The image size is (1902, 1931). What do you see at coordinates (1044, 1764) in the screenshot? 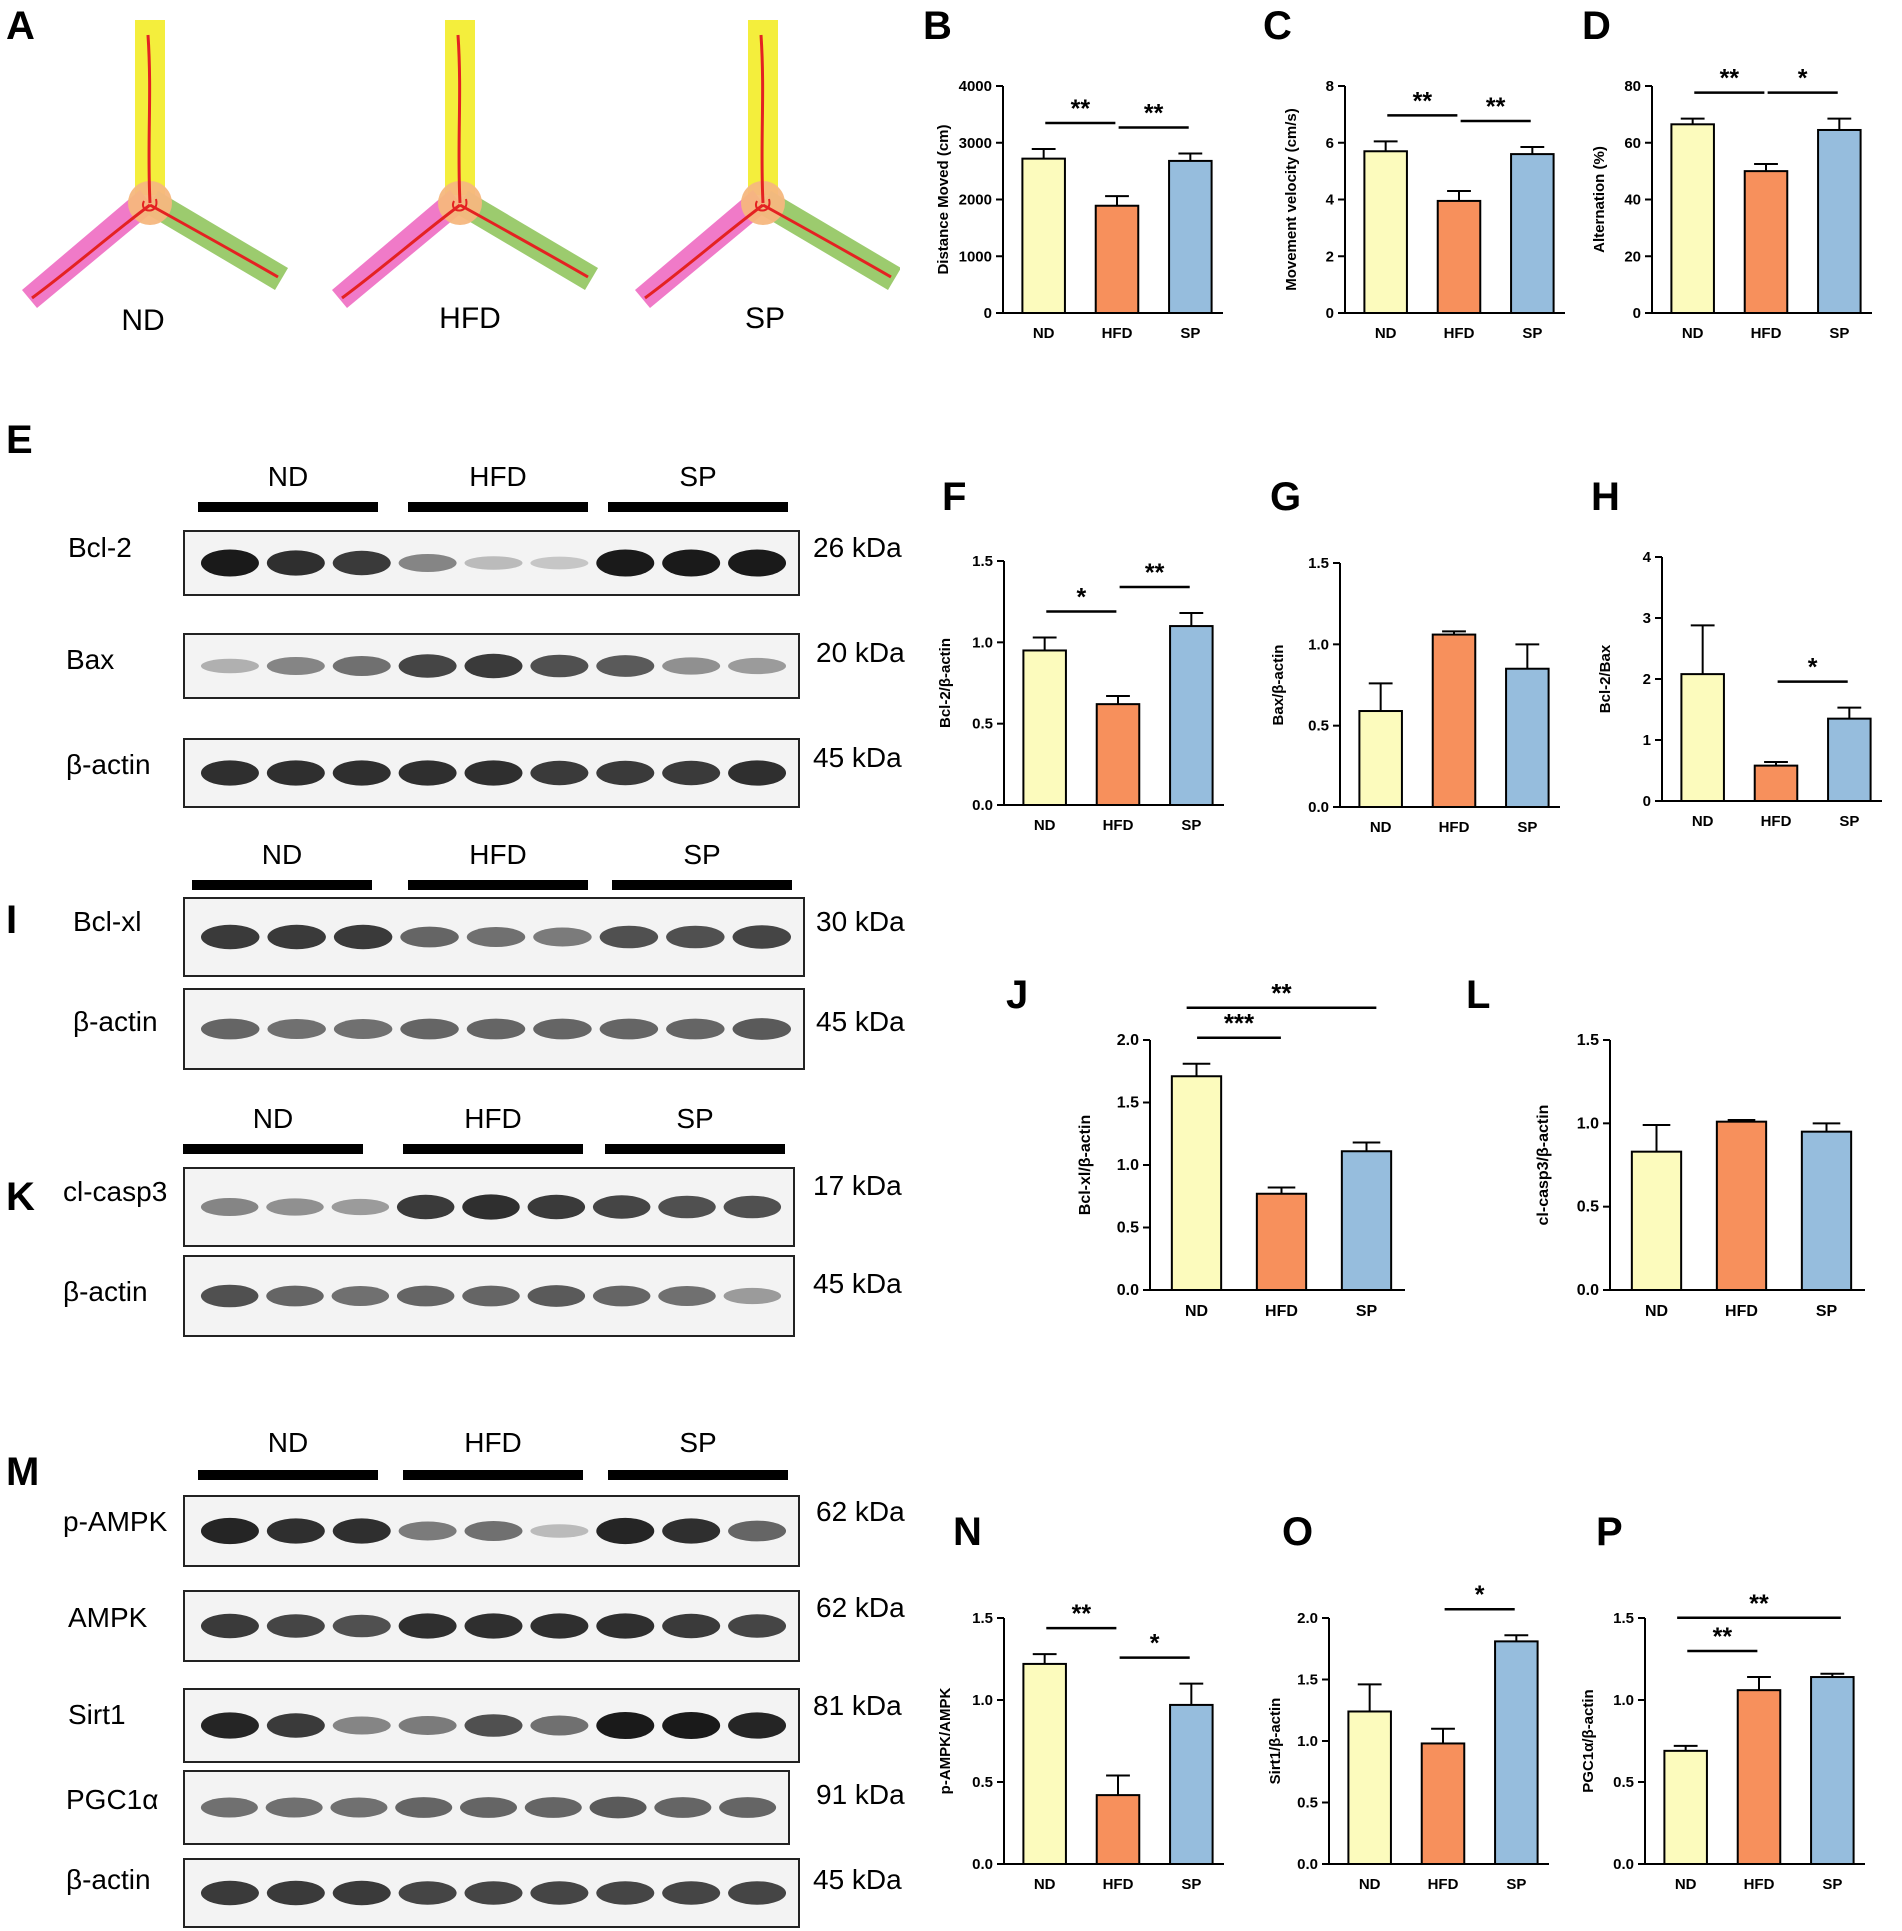
I see `chart-n-bar-nd` at bounding box center [1044, 1764].